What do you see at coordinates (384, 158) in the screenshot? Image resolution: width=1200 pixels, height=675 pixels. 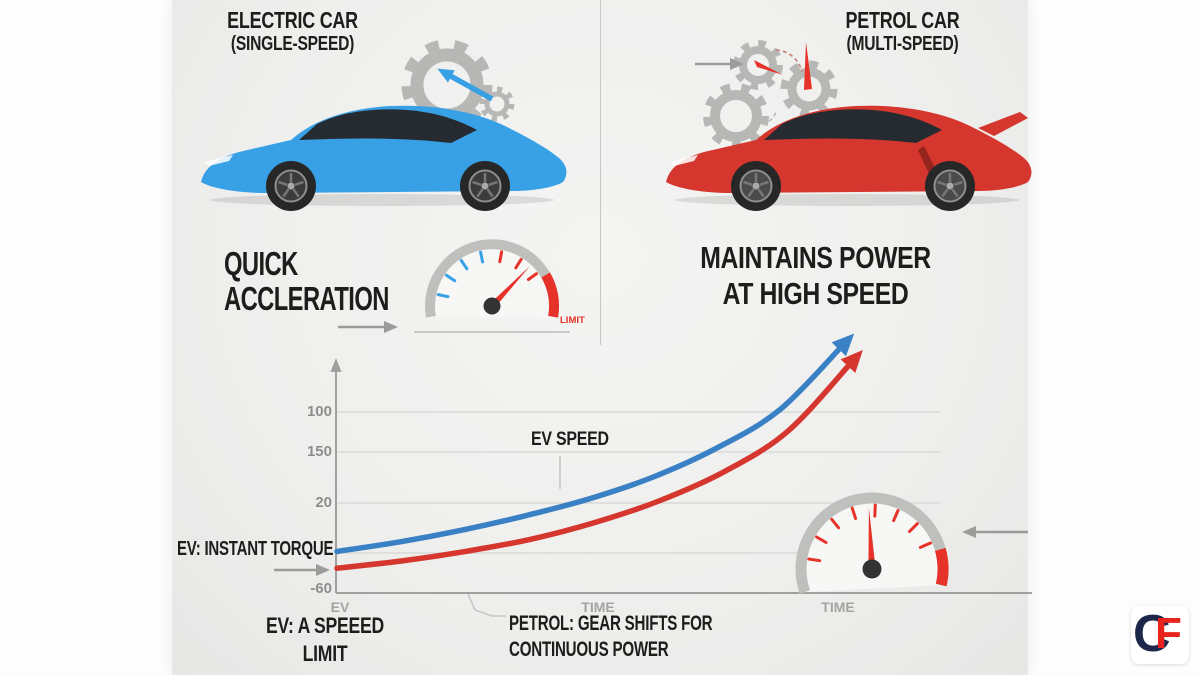 I see `electric-car` at bounding box center [384, 158].